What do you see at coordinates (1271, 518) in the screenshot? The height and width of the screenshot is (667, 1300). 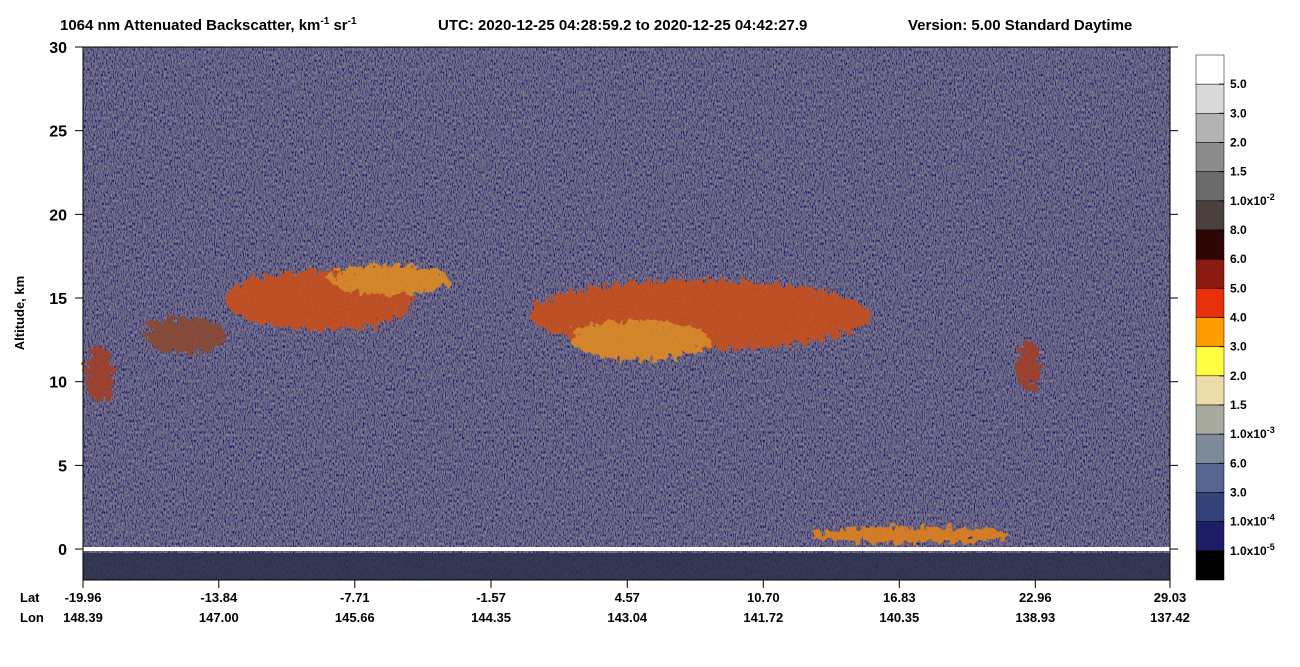 I see `colorbar-label-exp: -4` at bounding box center [1271, 518].